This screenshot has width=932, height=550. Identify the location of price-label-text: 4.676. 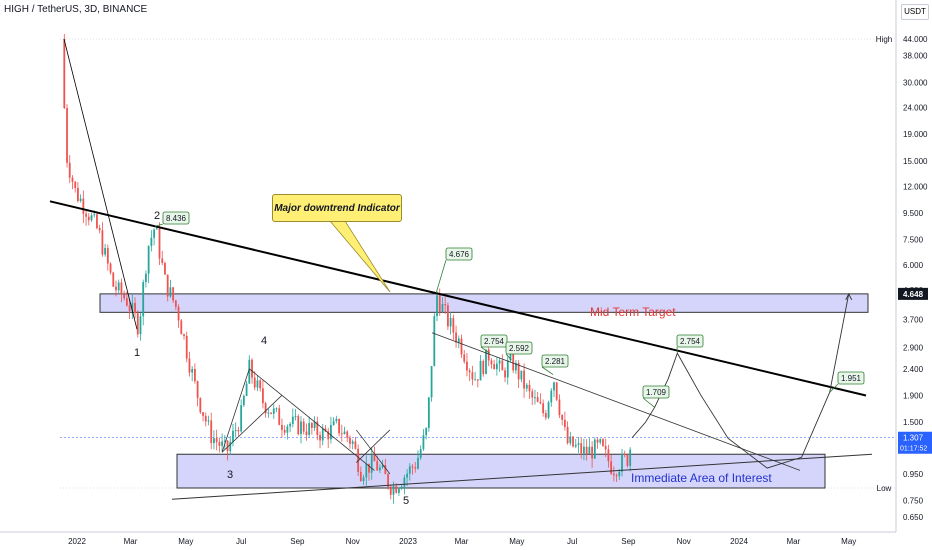
(459, 254).